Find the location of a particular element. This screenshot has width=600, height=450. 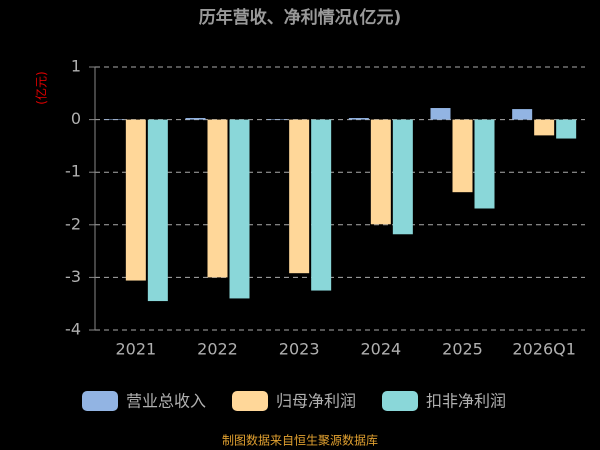

source-note: 制图数据来自恒生聚源数据库 is located at coordinates (300, 440).